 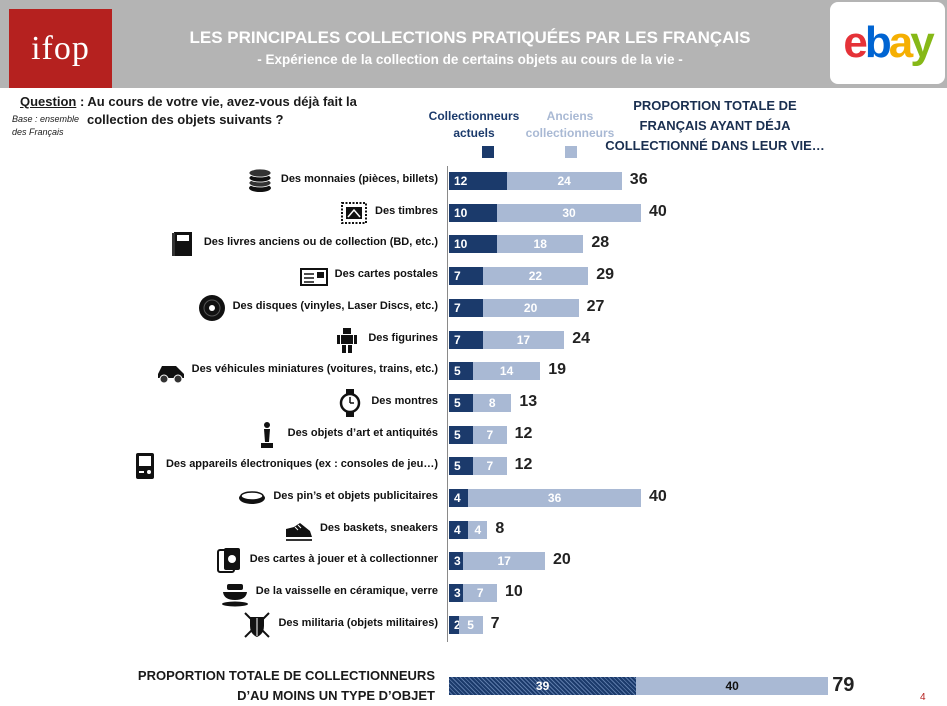 I want to click on bar-current: 2, so click(x=455, y=624).